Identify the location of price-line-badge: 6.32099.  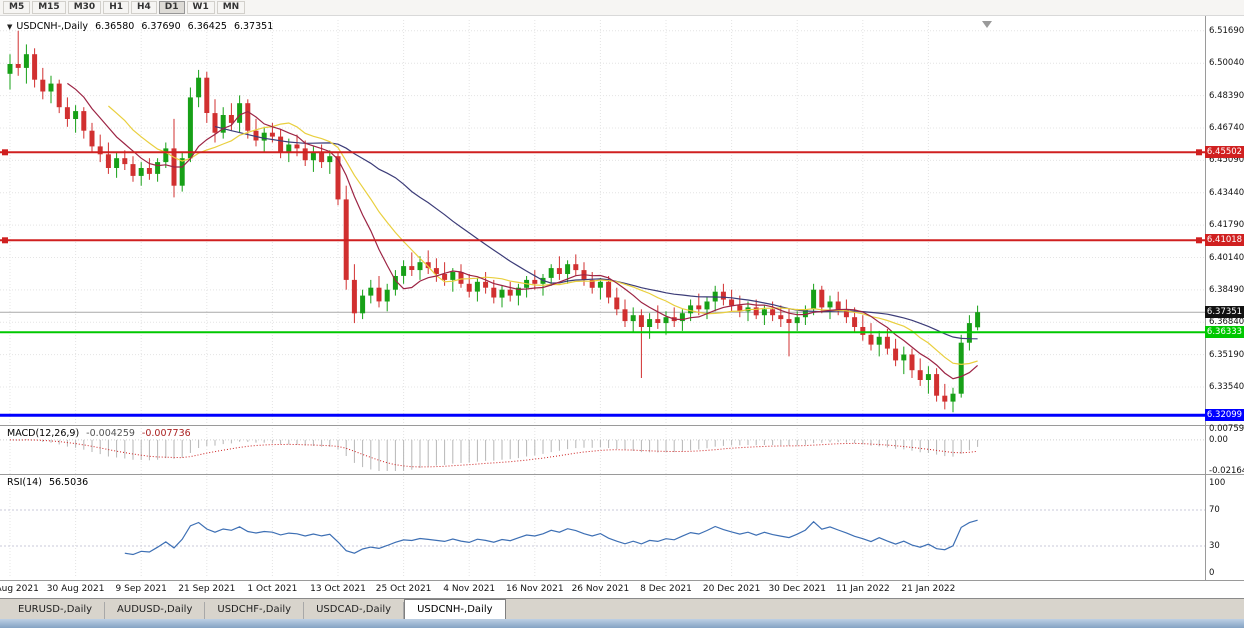
(1224, 415).